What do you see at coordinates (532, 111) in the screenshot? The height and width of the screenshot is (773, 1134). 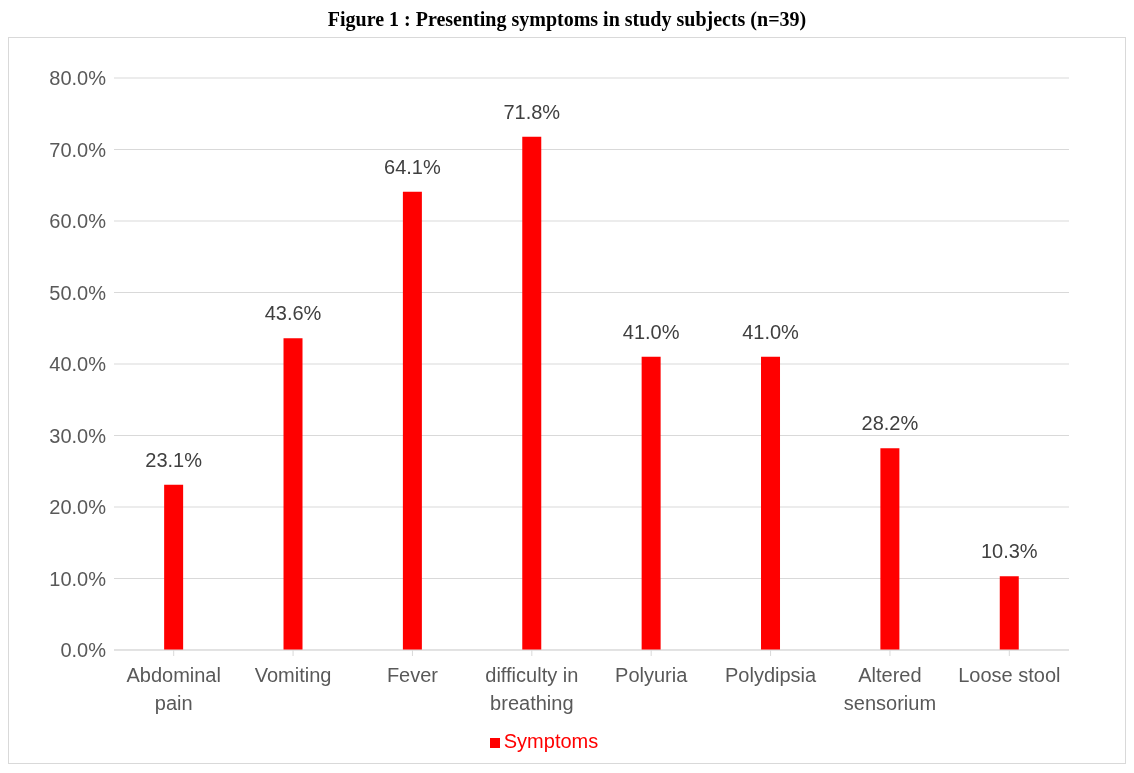 I see `data-label: 71.8%` at bounding box center [532, 111].